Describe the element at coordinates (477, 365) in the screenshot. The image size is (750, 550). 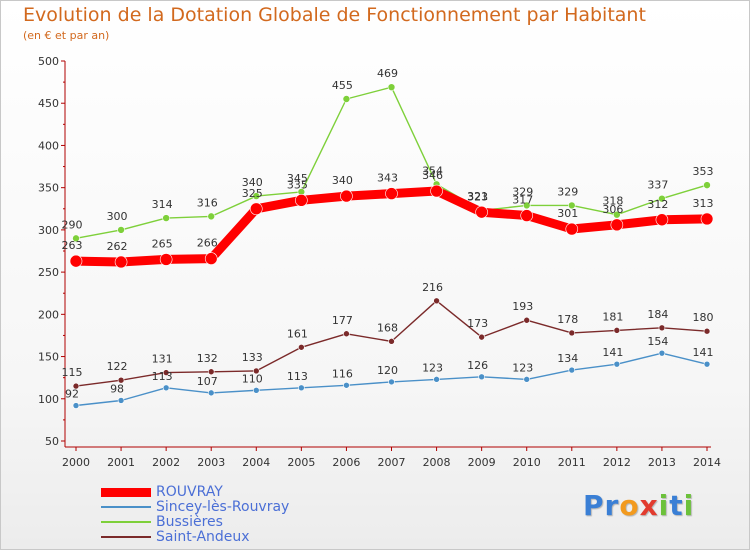
I see `data-label-sincey-l-s-rouvray: 126` at that location.